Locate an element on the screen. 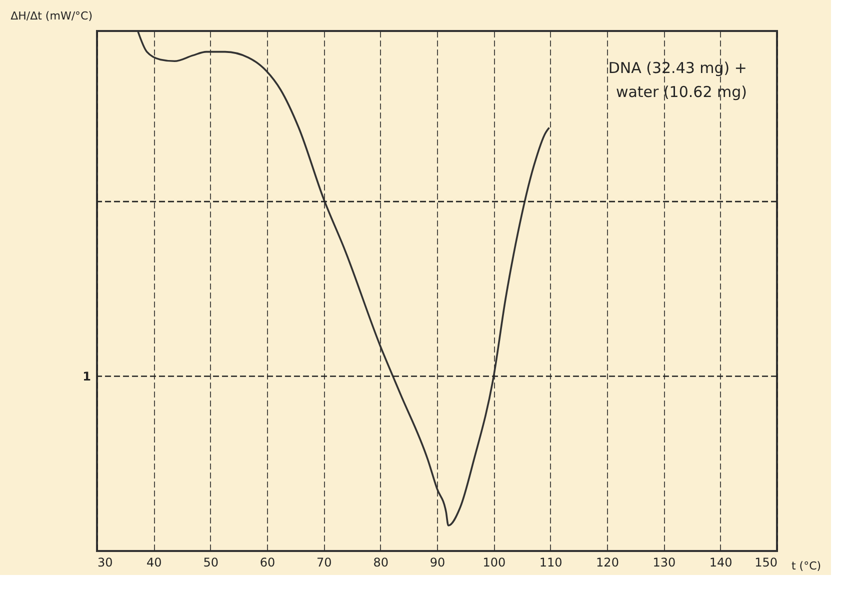 Image resolution: width=864 pixels, height=595 pixels. x-tick-label: 30 is located at coordinates (105, 563).